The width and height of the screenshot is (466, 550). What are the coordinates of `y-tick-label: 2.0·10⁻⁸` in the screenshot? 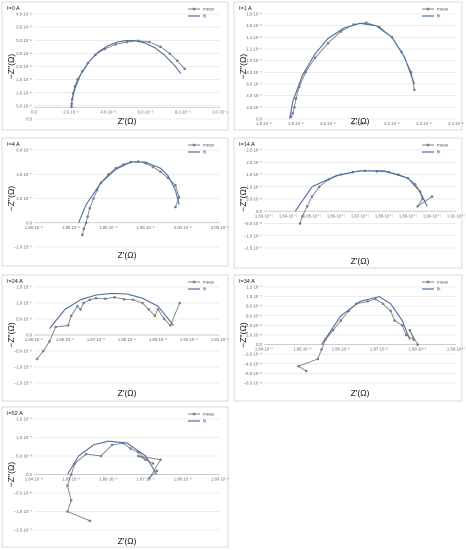 It's located at (254, 335).